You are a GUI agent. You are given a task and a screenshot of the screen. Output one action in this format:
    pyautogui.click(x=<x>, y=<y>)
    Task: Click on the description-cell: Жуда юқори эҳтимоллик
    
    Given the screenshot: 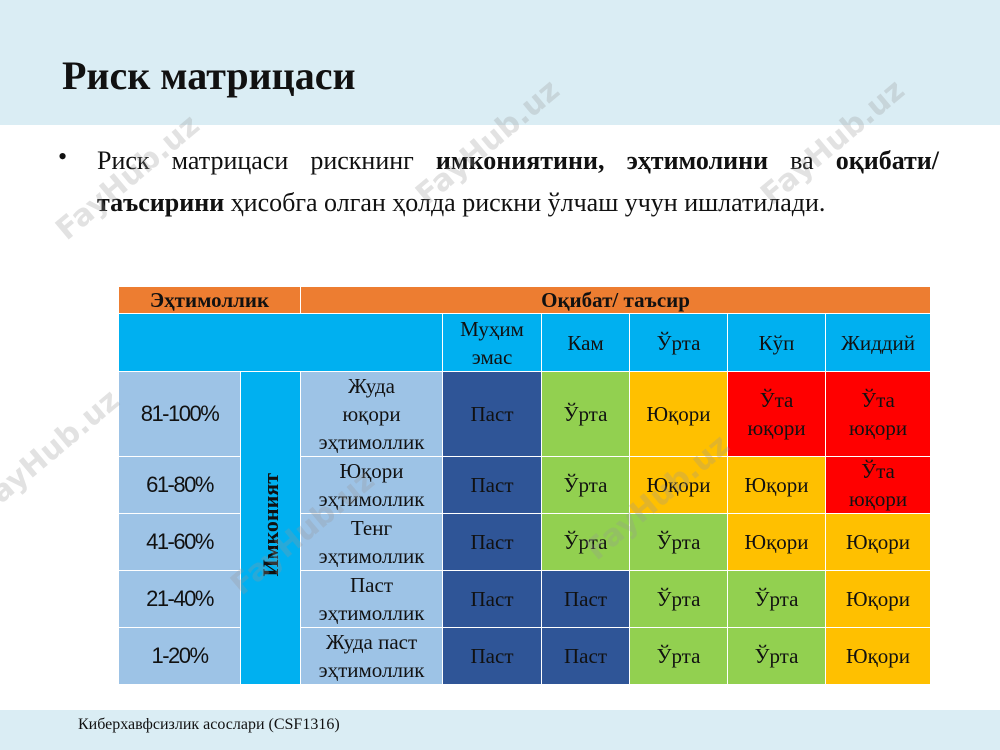 What is the action you would take?
    pyautogui.click(x=372, y=414)
    